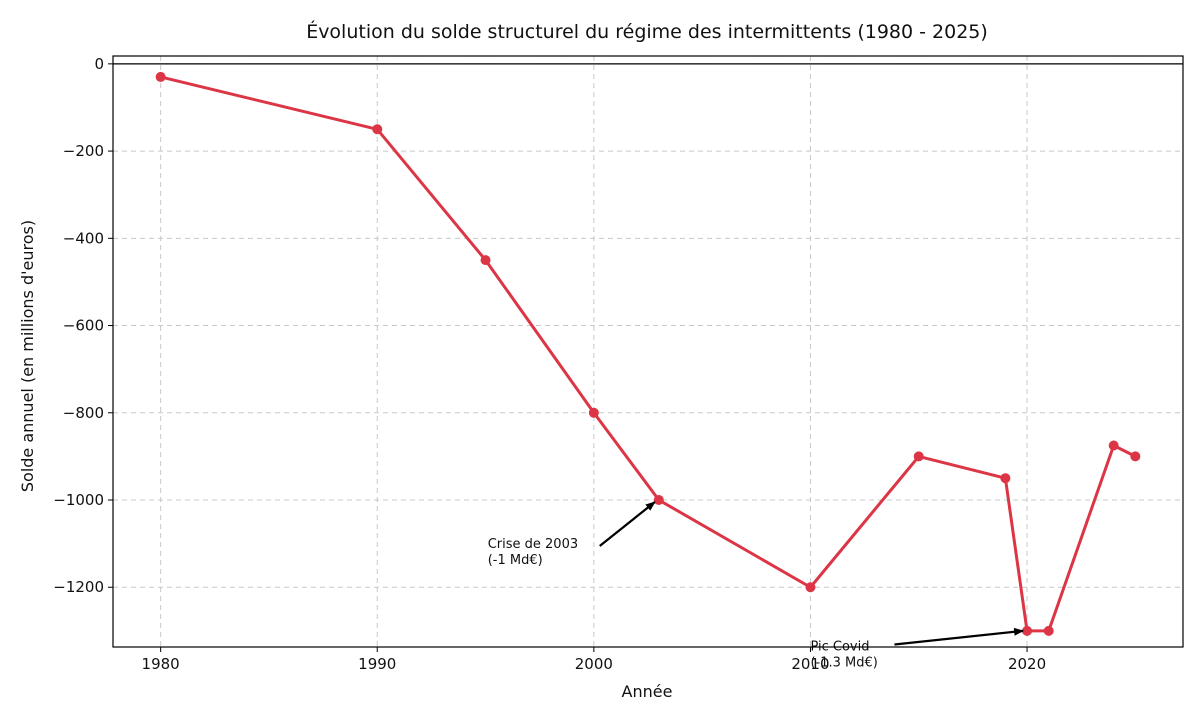  What do you see at coordinates (83, 151) in the screenshot?
I see `y-tick-label: −200` at bounding box center [83, 151].